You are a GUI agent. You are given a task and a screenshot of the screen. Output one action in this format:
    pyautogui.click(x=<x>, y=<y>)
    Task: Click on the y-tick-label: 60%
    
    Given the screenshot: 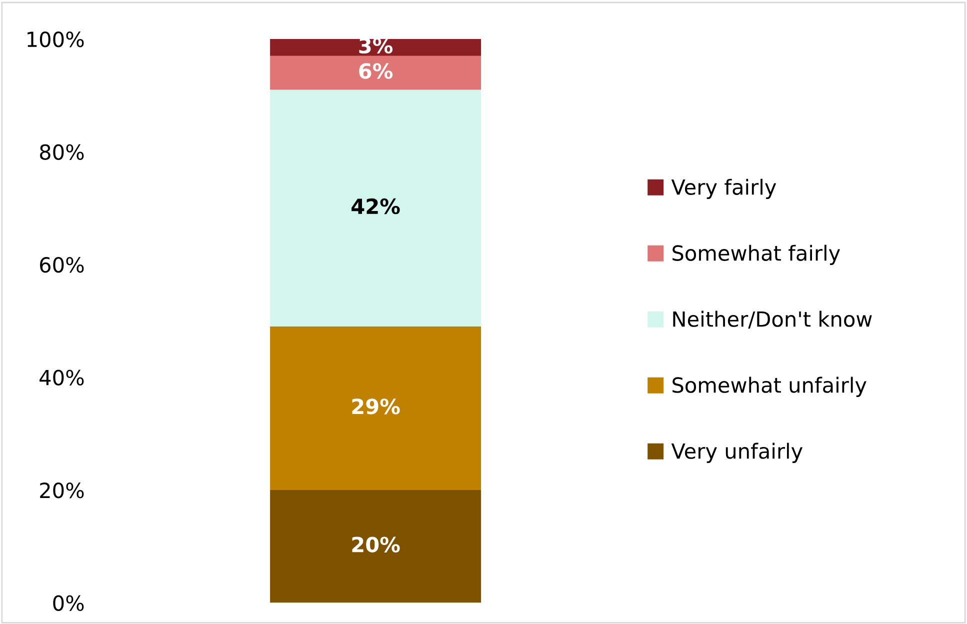 What is the action you would take?
    pyautogui.click(x=62, y=264)
    